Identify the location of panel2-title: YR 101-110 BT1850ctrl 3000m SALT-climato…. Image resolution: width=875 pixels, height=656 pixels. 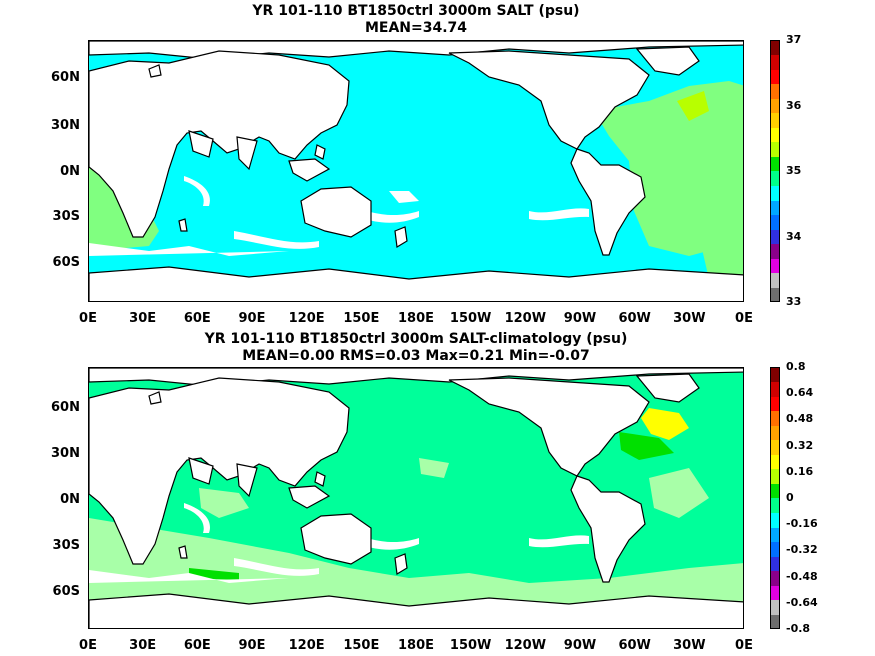
(416, 339).